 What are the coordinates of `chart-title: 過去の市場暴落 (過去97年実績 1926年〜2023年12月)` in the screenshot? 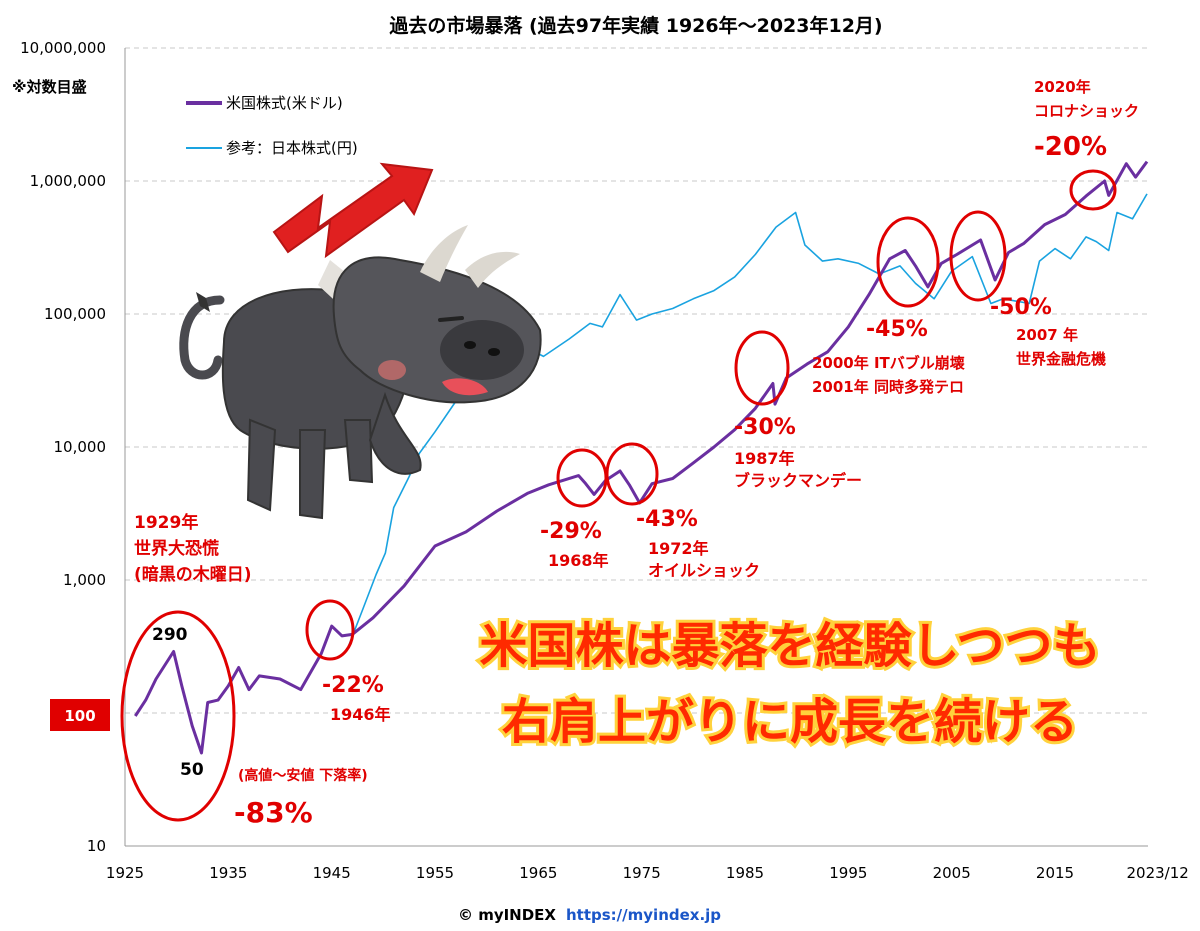 It's located at (635, 25).